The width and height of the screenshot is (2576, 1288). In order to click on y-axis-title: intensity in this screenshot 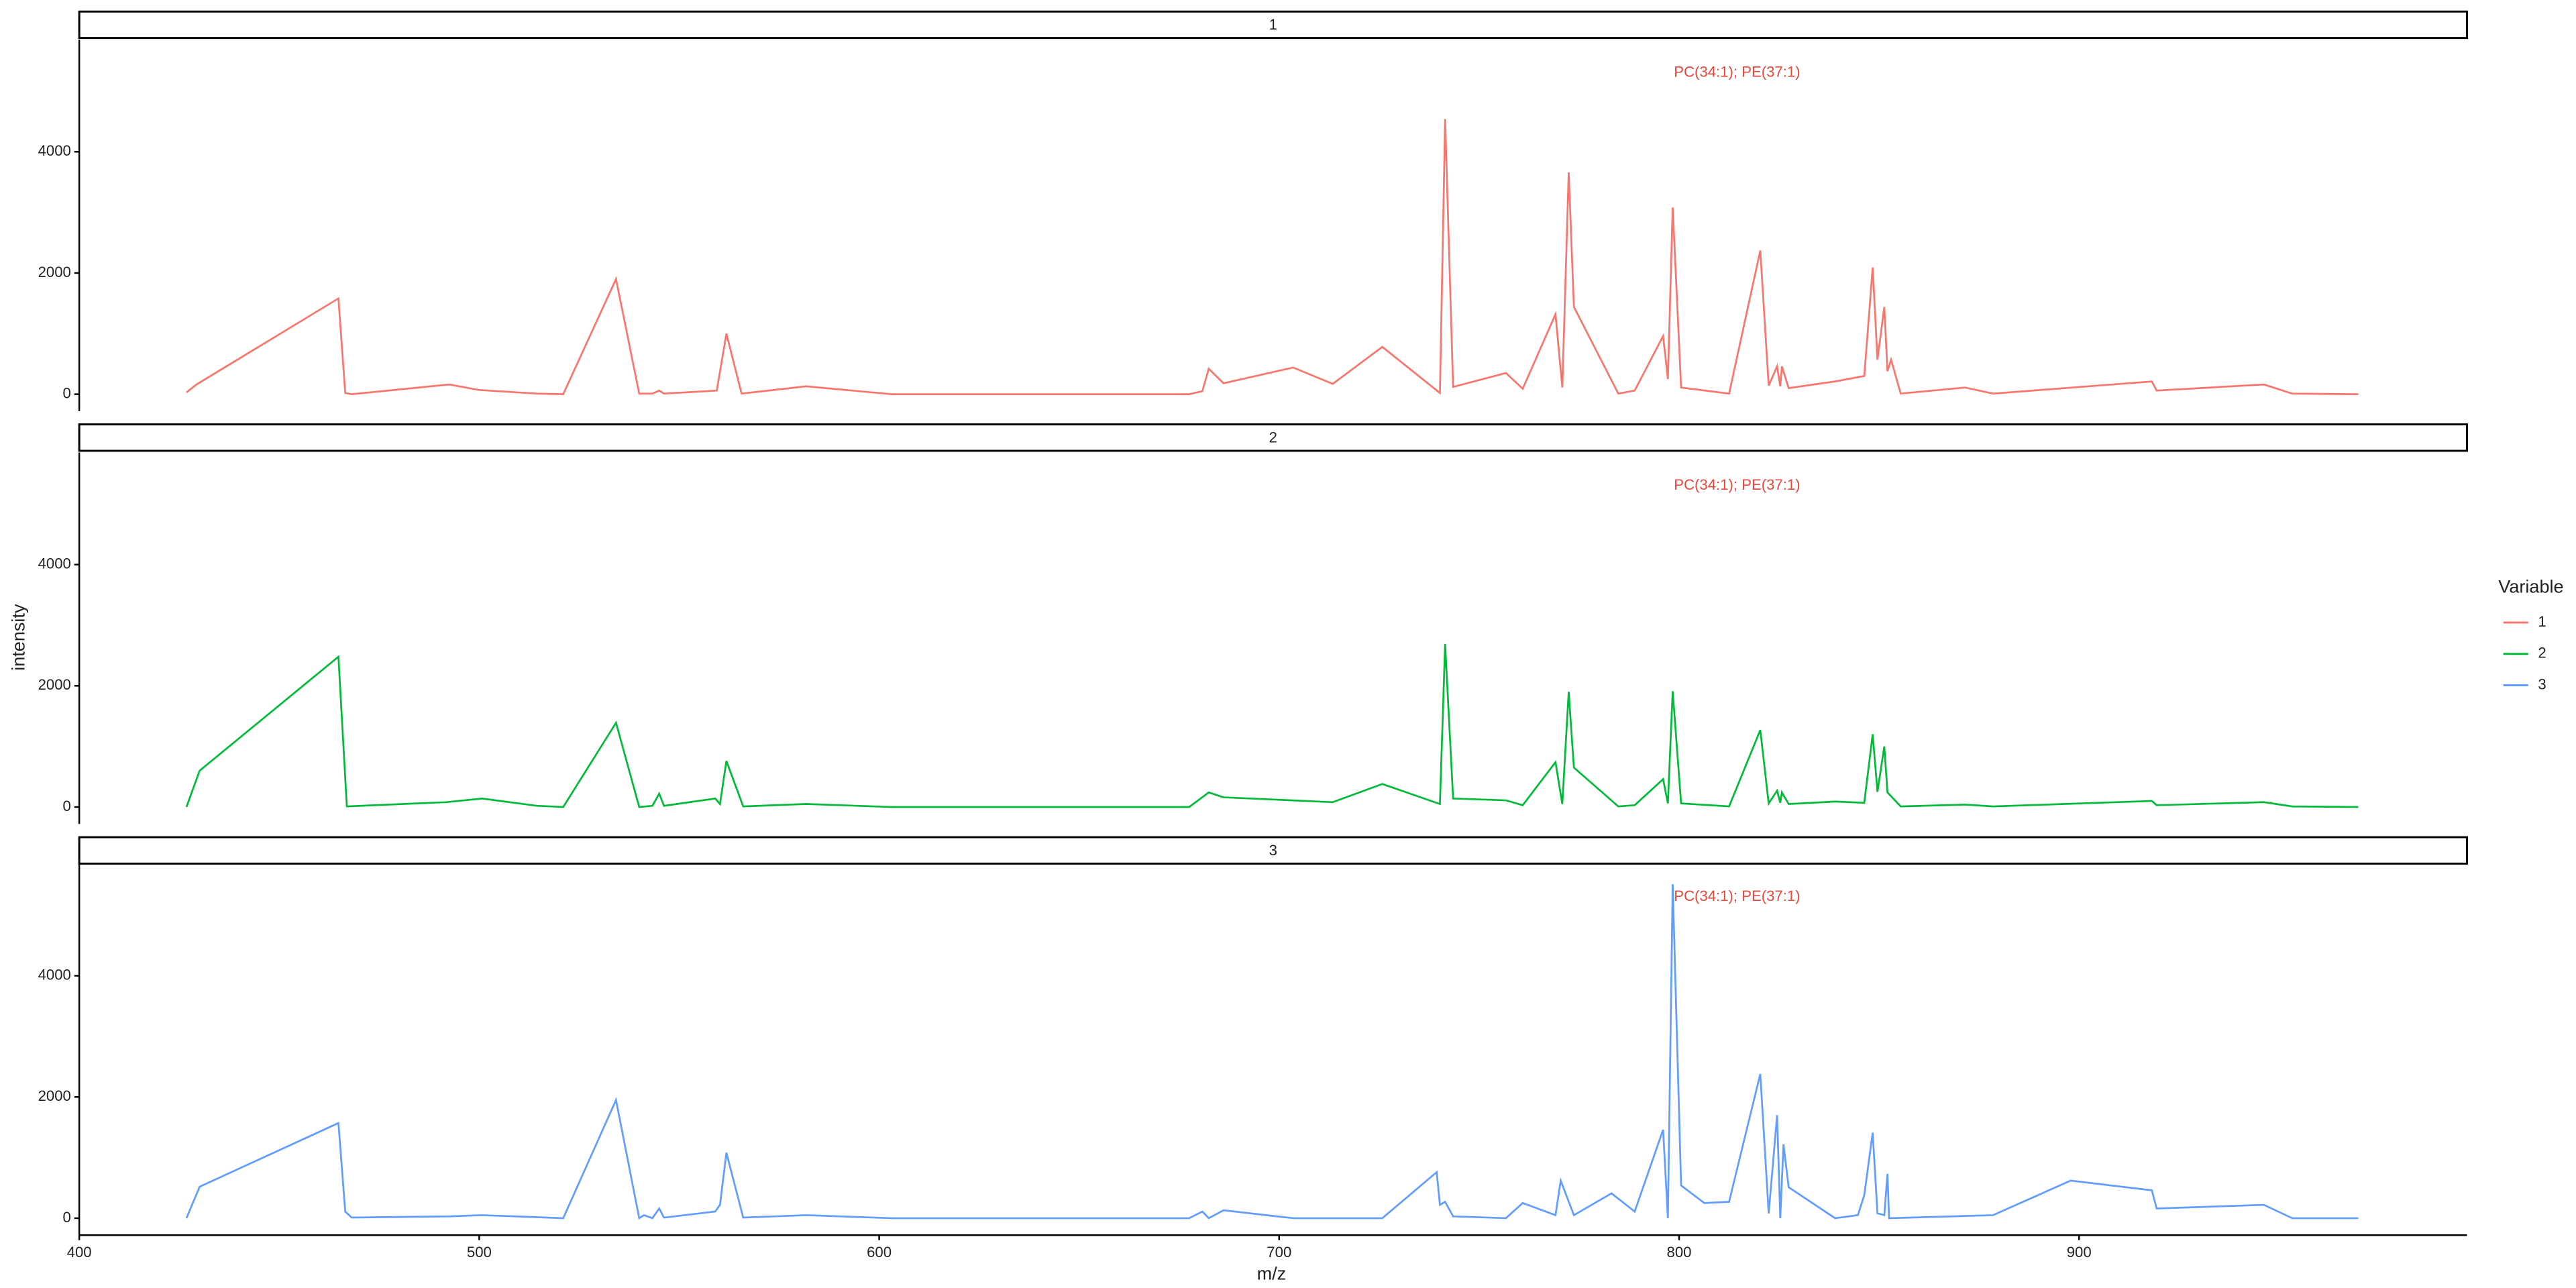, I will do `click(18, 637)`.